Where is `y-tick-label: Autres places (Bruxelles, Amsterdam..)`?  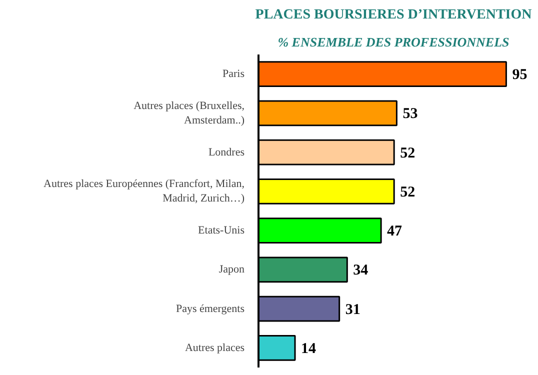
y-tick-label: Autres places (Bruxelles, Amsterdam..) is located at coordinates (189, 113).